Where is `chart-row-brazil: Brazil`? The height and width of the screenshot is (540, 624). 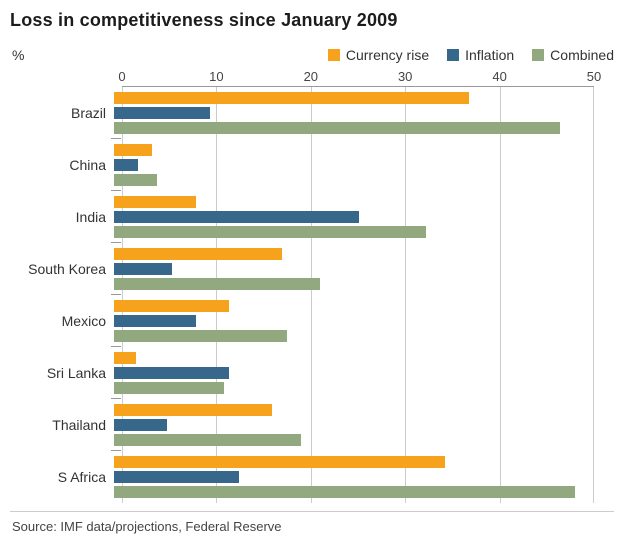 chart-row-brazil: Brazil is located at coordinates (312, 113).